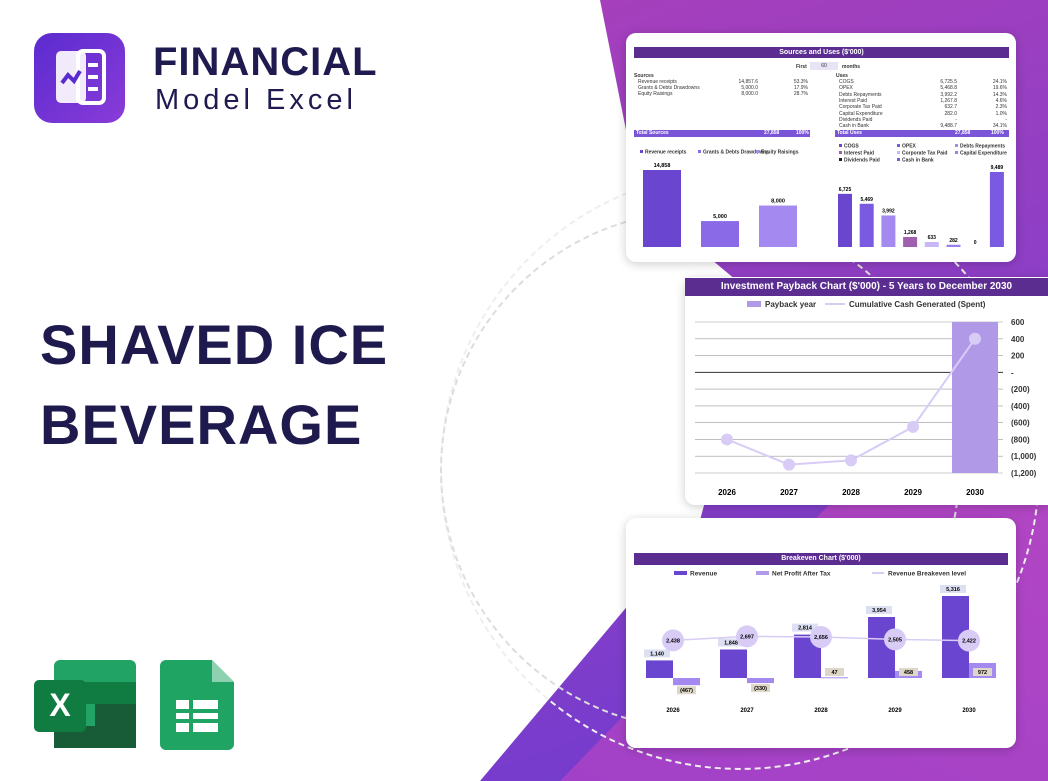  What do you see at coordinates (861, 113) in the screenshot?
I see `row-label: Capital Expenditure` at bounding box center [861, 113].